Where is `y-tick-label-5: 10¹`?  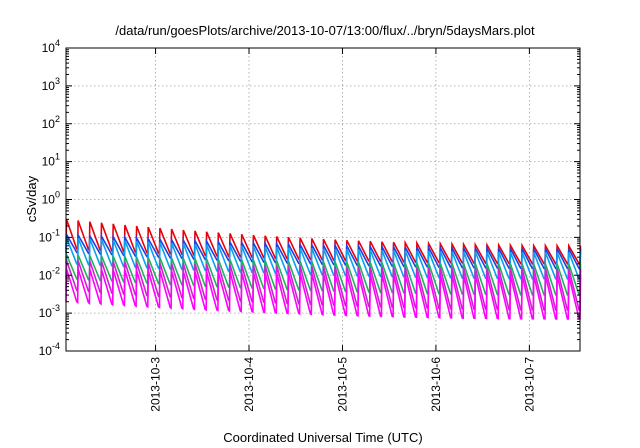 y-tick-label-5: 10¹ is located at coordinates (51, 160).